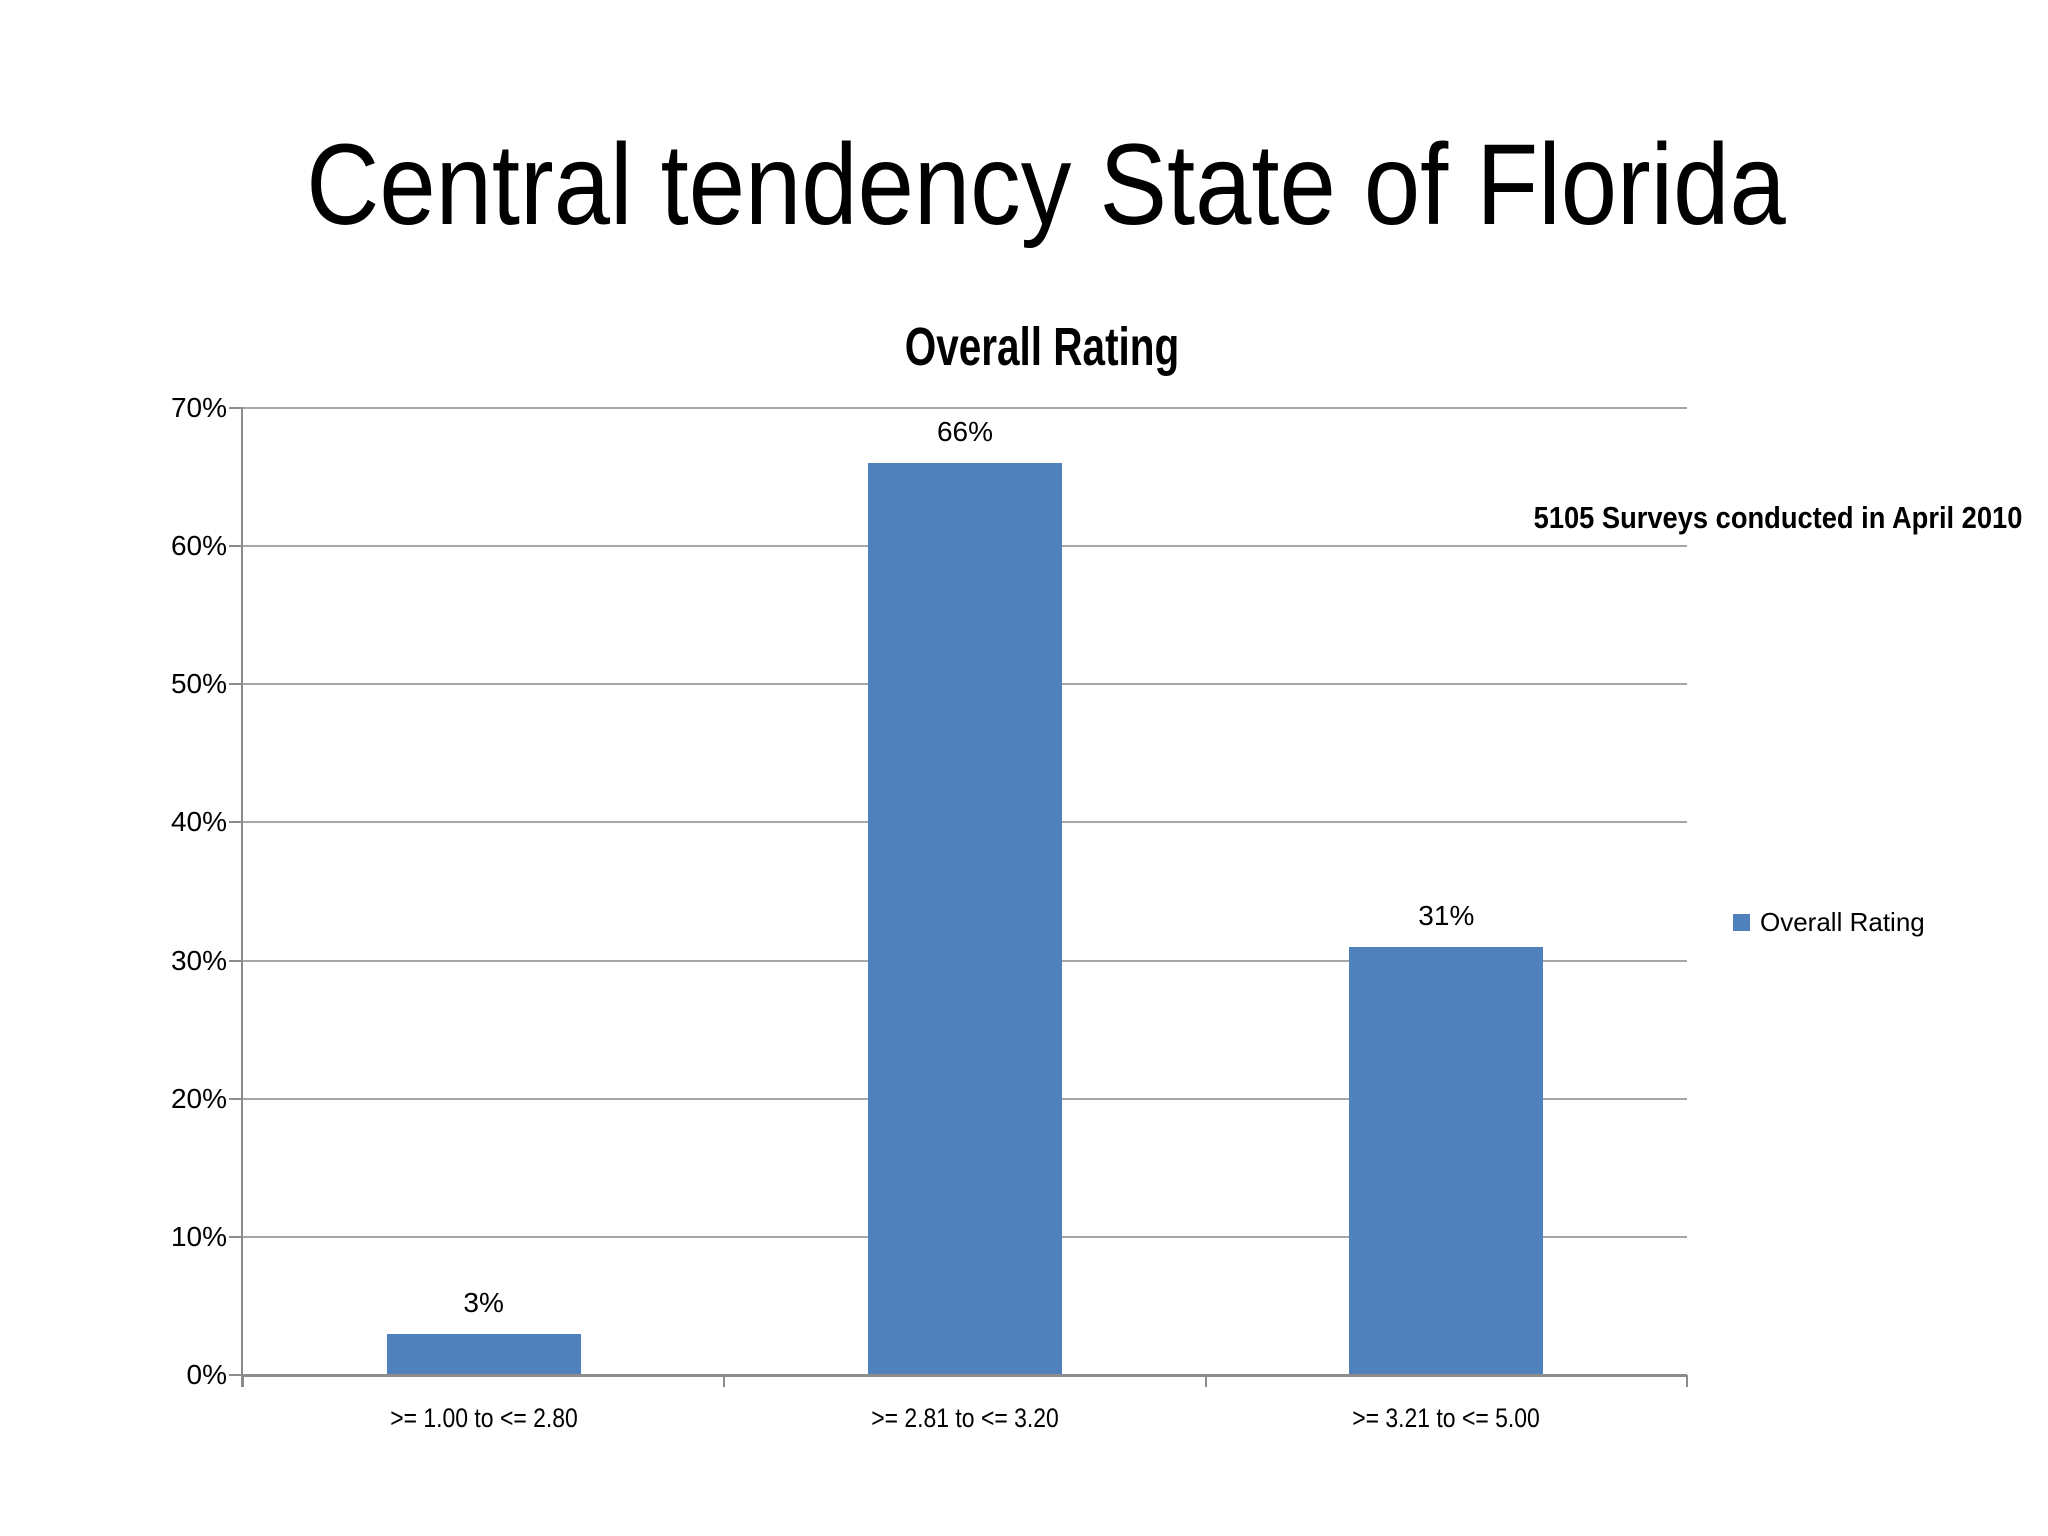  I want to click on gridline, so click(965, 408).